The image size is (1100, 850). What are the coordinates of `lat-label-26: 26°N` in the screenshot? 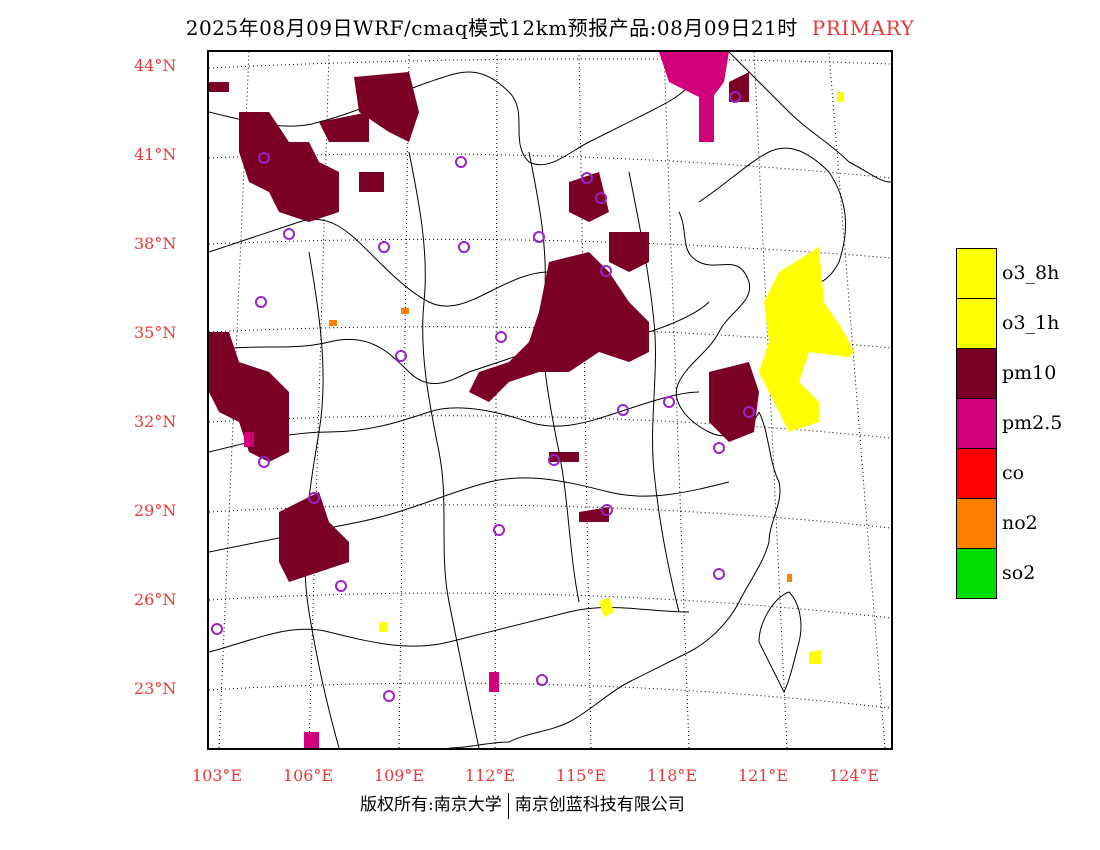 It's located at (155, 599).